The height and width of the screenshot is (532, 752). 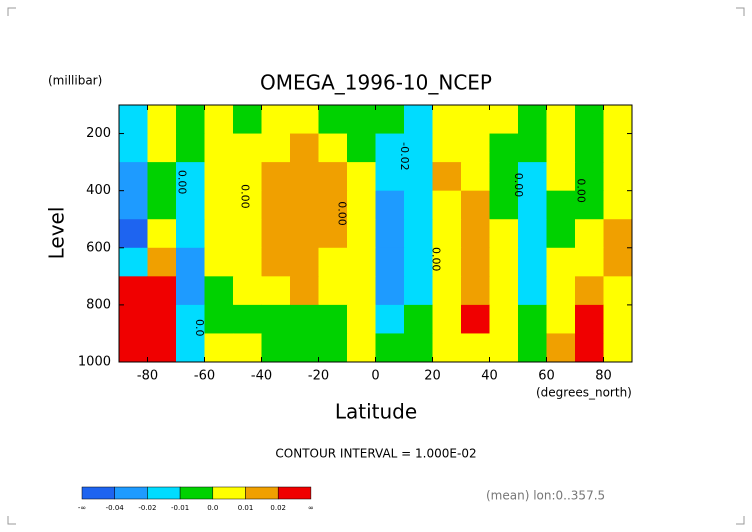 What do you see at coordinates (546, 376) in the screenshot?
I see `x-tick-label: 60` at bounding box center [546, 376].